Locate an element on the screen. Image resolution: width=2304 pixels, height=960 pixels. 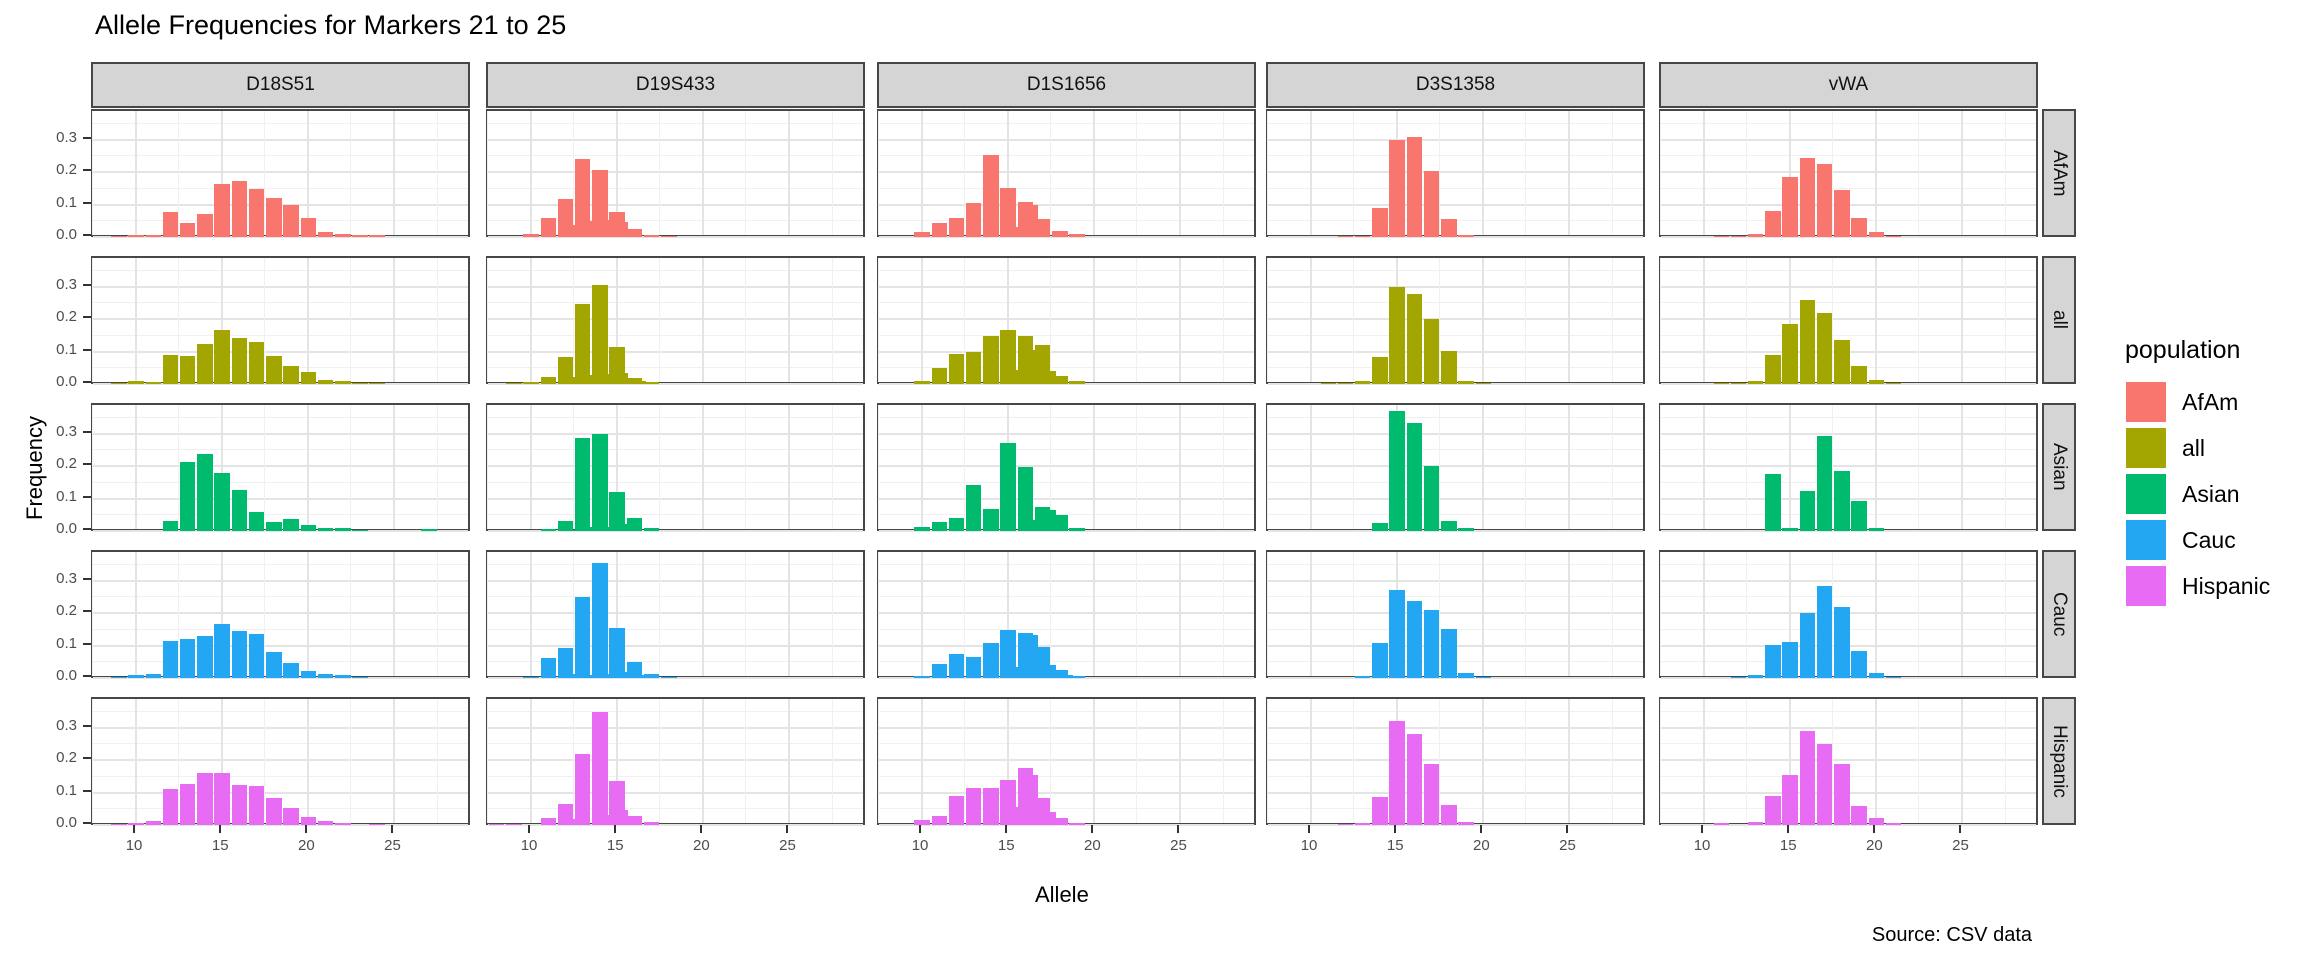
facet-panel-all-D1S1656 is located at coordinates (1066, 321).